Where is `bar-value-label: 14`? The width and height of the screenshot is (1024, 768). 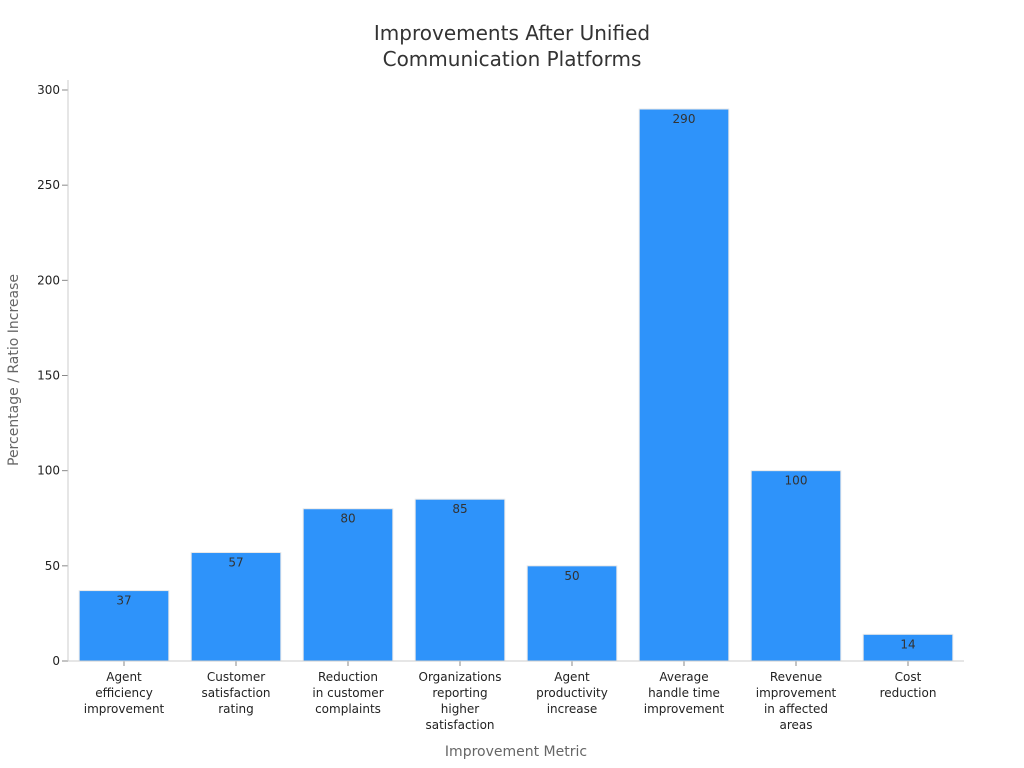
bar-value-label: 14 is located at coordinates (907, 644).